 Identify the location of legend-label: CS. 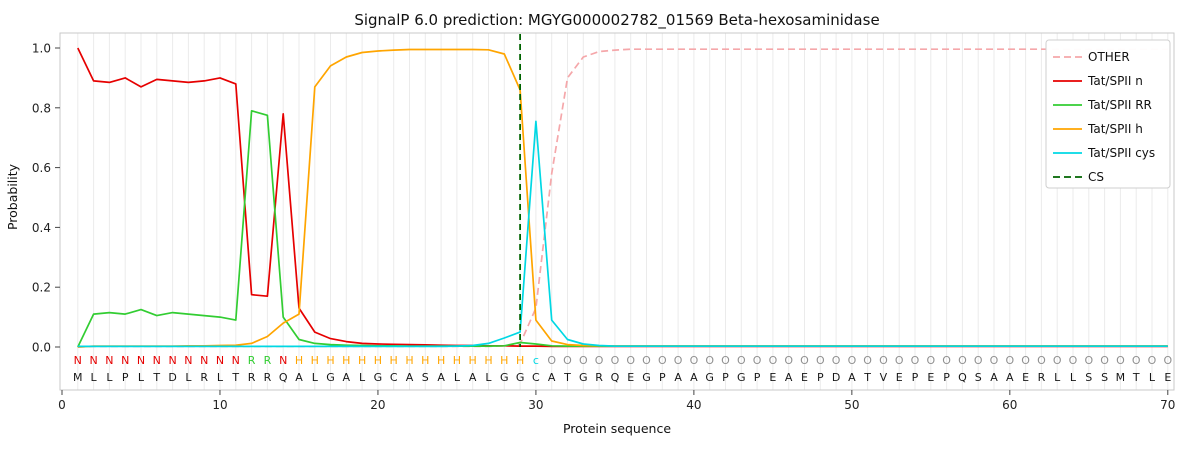
(1096, 177).